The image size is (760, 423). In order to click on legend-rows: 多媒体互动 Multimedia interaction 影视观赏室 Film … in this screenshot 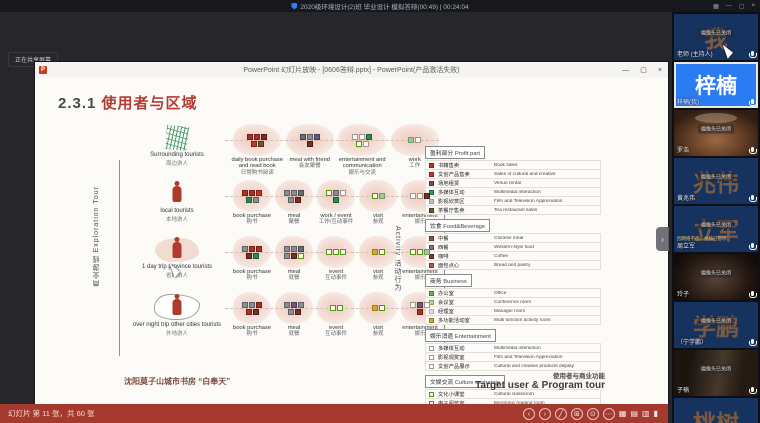, I will do `click(513, 357)`.